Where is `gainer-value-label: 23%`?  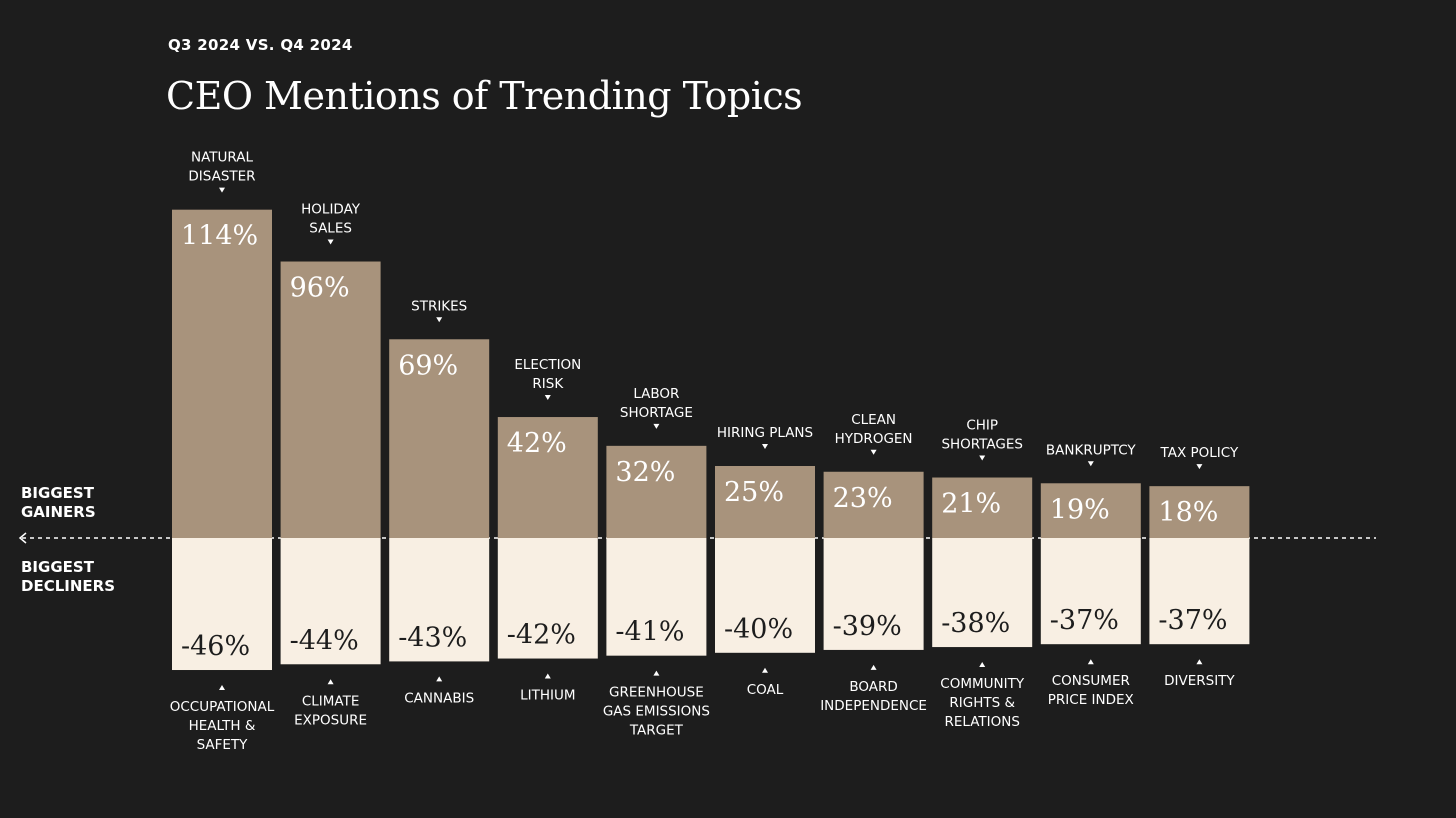
gainer-value-label: 23% is located at coordinates (863, 498).